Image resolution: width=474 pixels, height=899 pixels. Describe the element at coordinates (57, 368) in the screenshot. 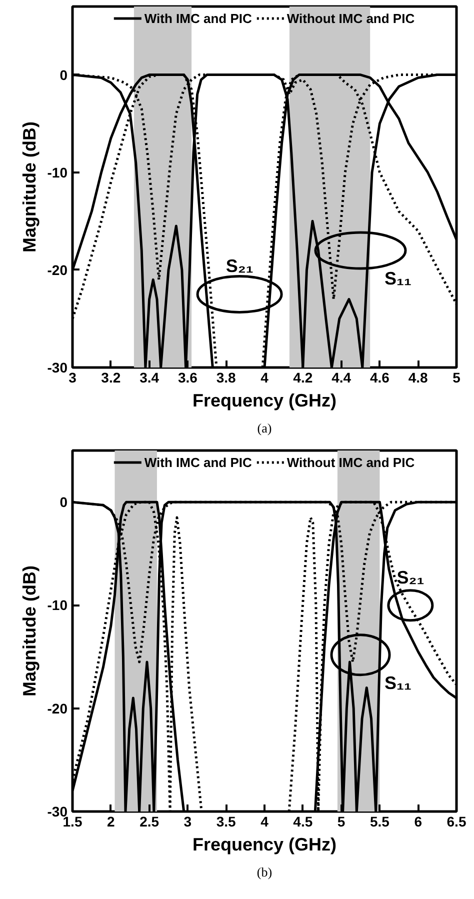

I see `y-tick-label: -30` at that location.